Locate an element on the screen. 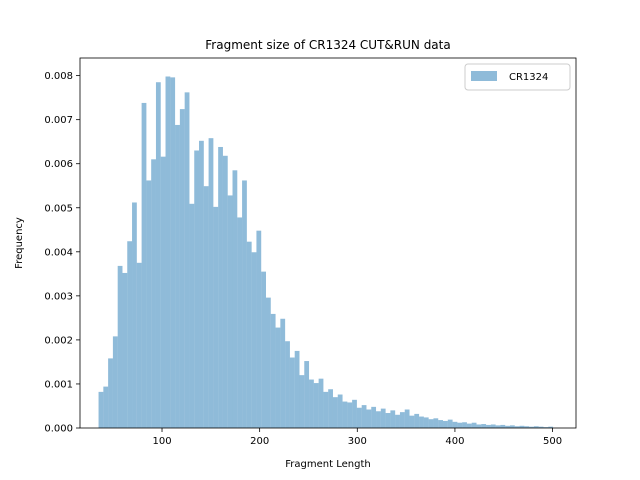 Image resolution: width=640 pixels, height=480 pixels. x-tick-label: 300 is located at coordinates (357, 441).